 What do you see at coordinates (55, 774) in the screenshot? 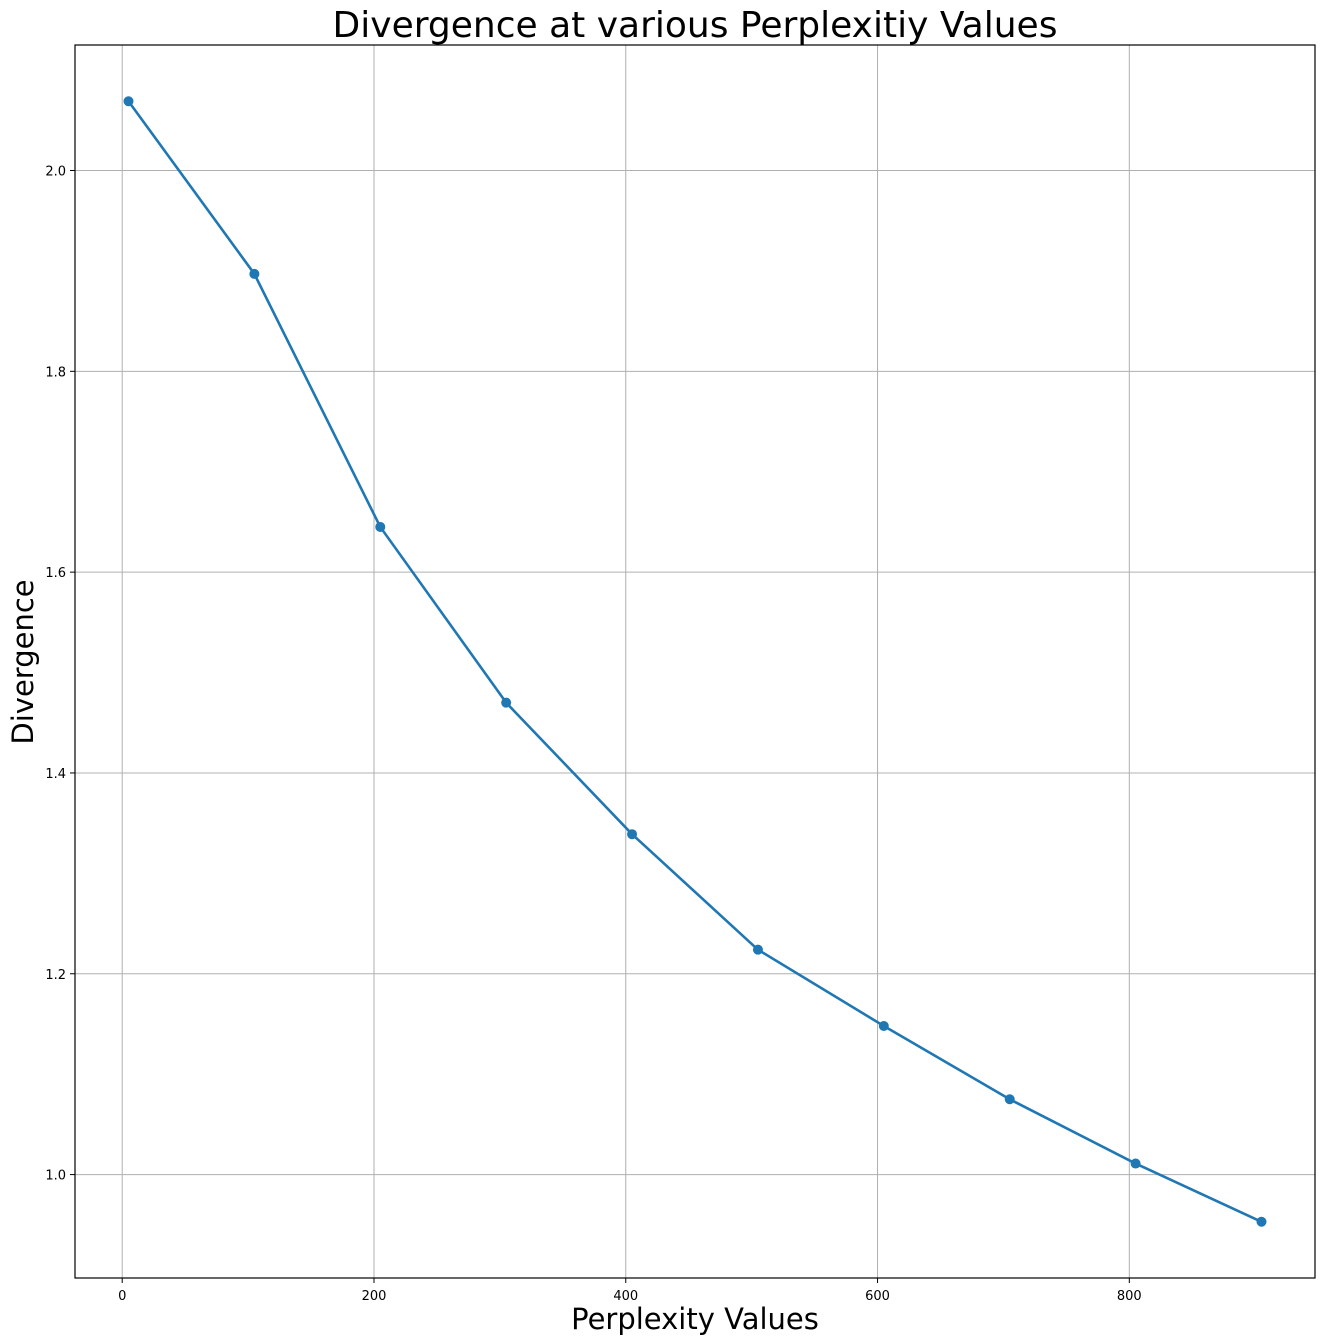
I see `y-tick-label: 1.4` at bounding box center [55, 774].